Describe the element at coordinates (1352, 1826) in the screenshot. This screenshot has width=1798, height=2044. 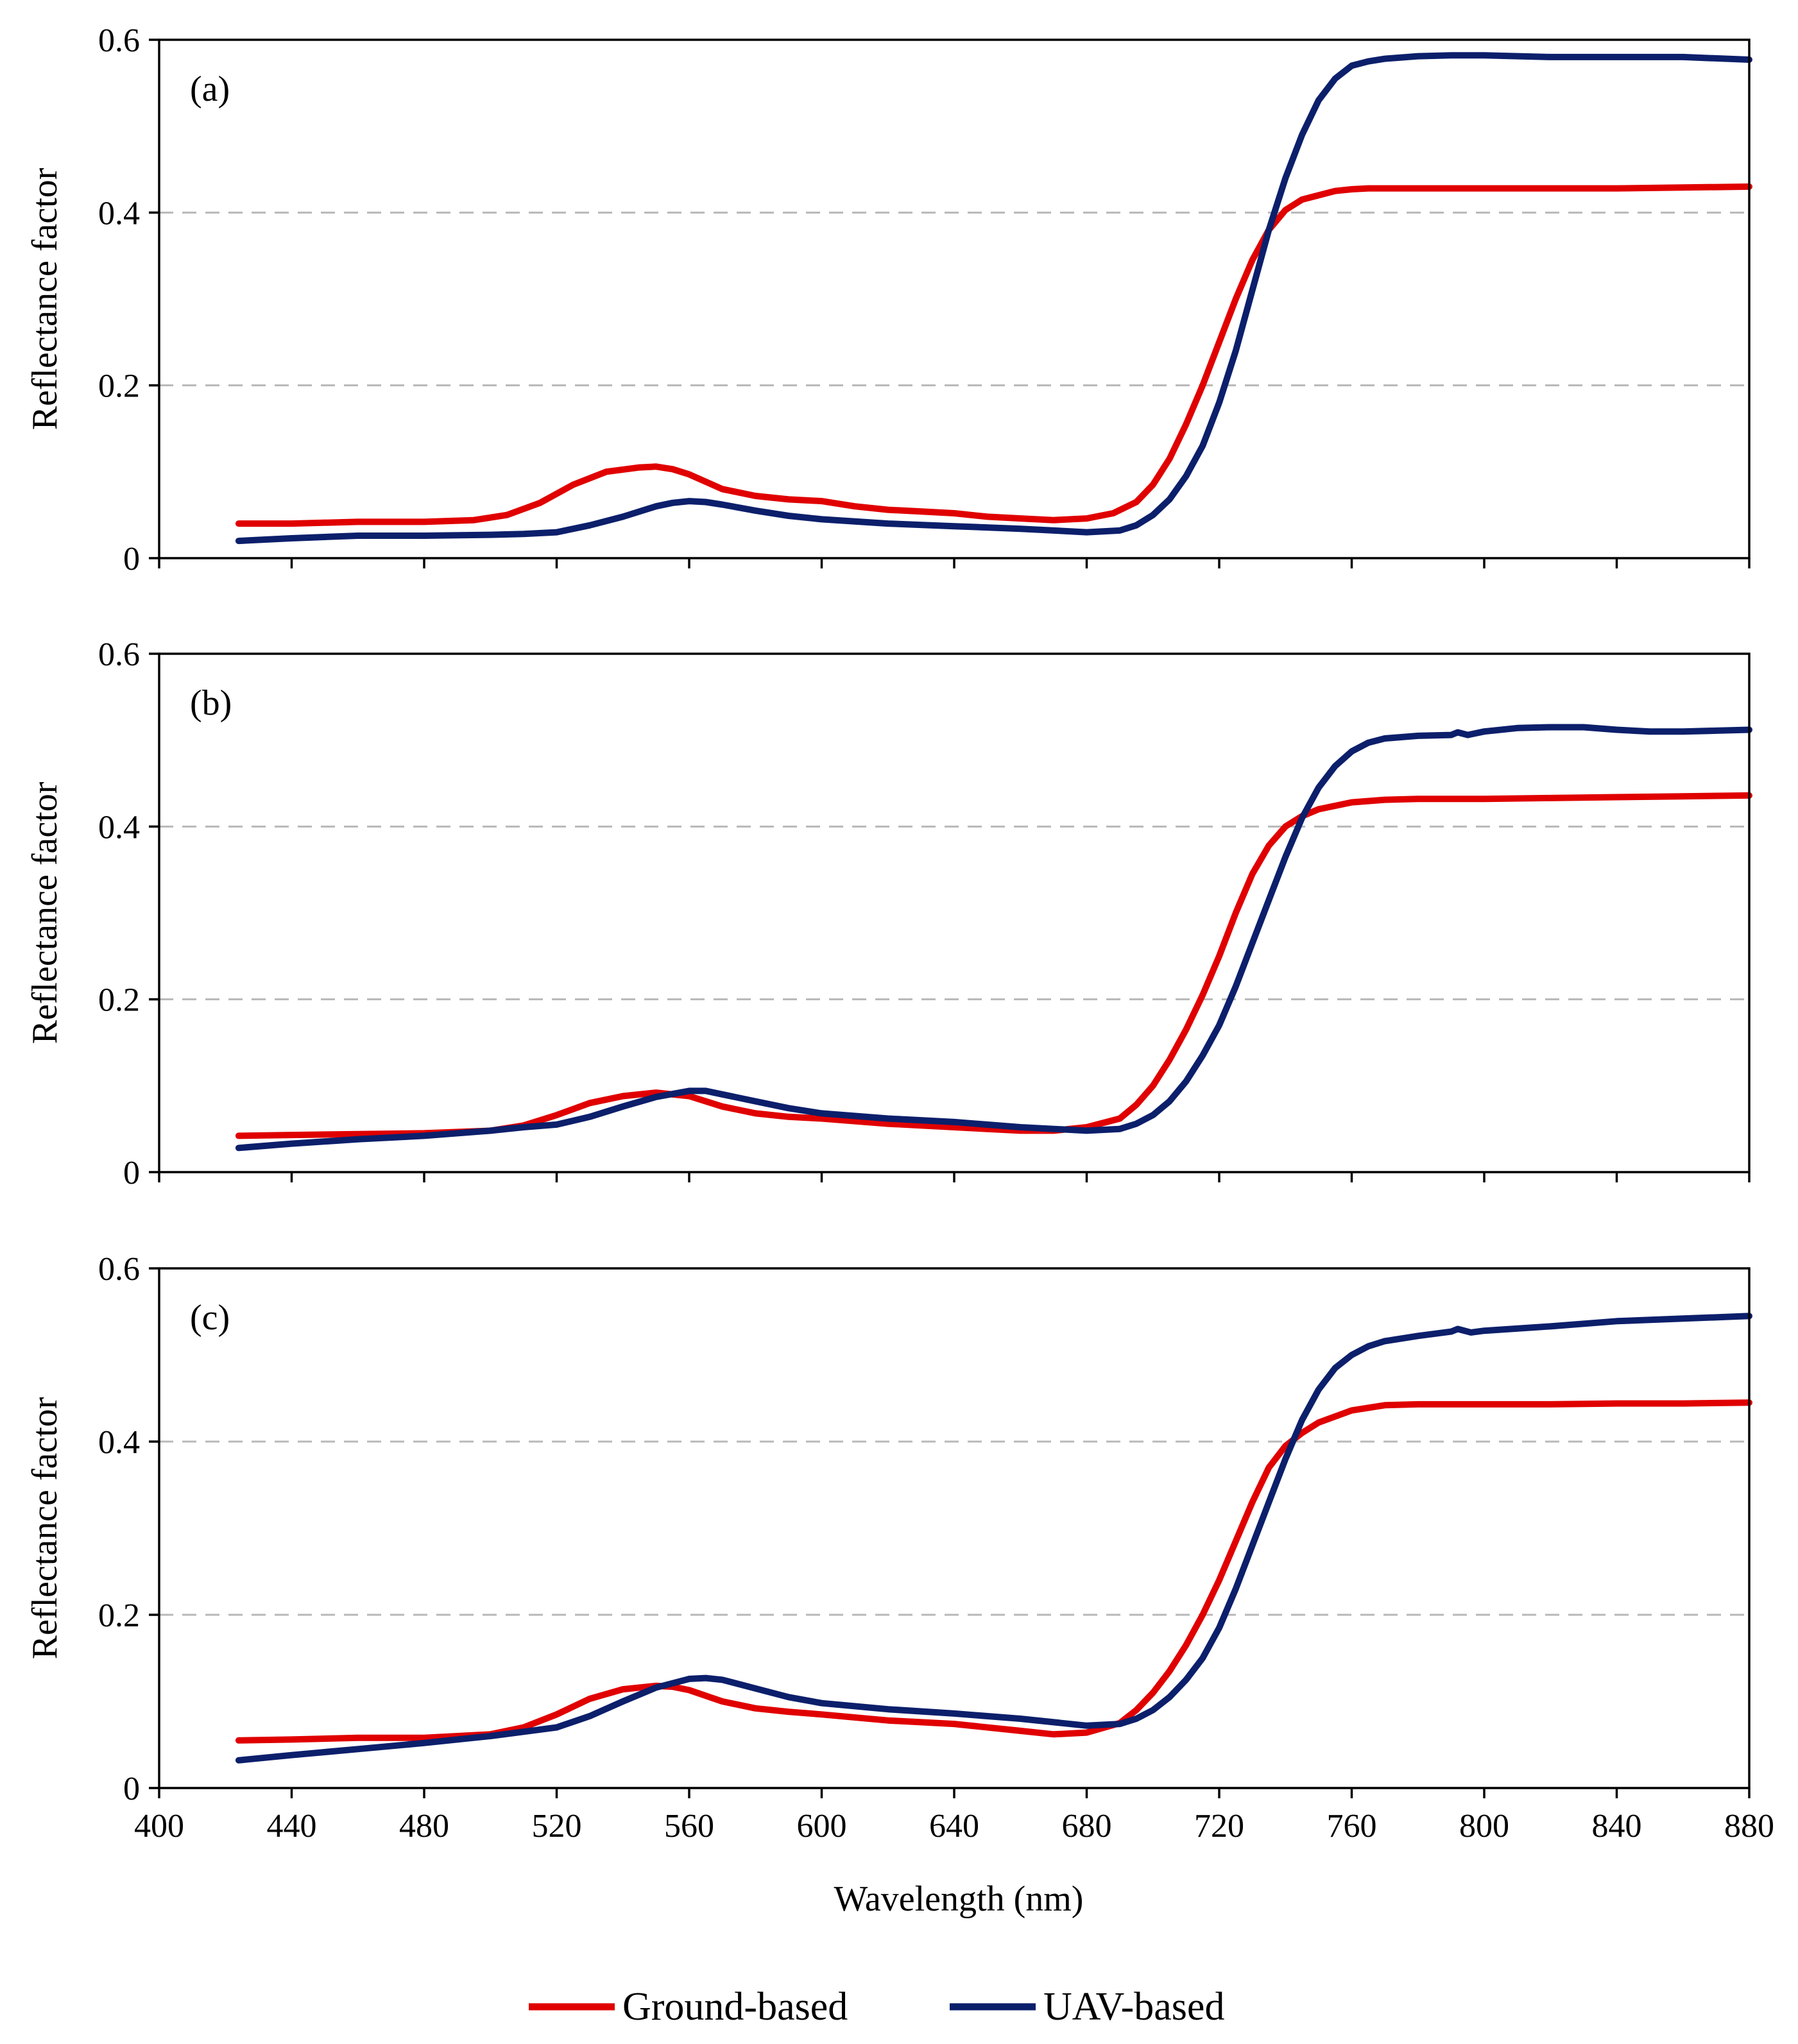
I see `x-tick-label: 760` at that location.